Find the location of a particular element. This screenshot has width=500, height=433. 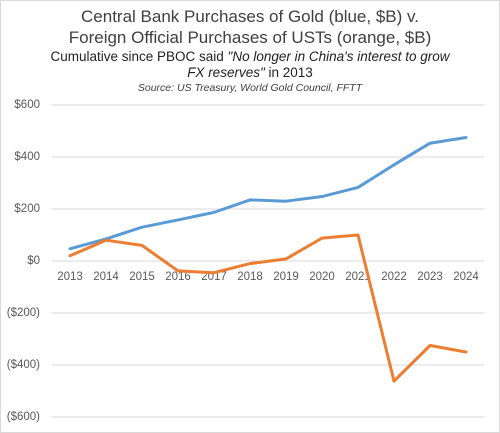

y-tick-label: $600 is located at coordinates (27, 105).